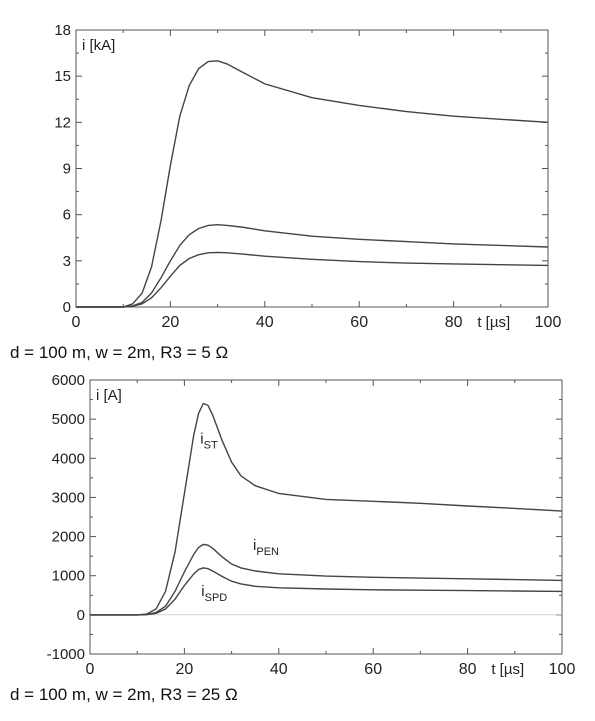 The image size is (595, 721). I want to click on y-tick-label: 3, so click(67, 261).